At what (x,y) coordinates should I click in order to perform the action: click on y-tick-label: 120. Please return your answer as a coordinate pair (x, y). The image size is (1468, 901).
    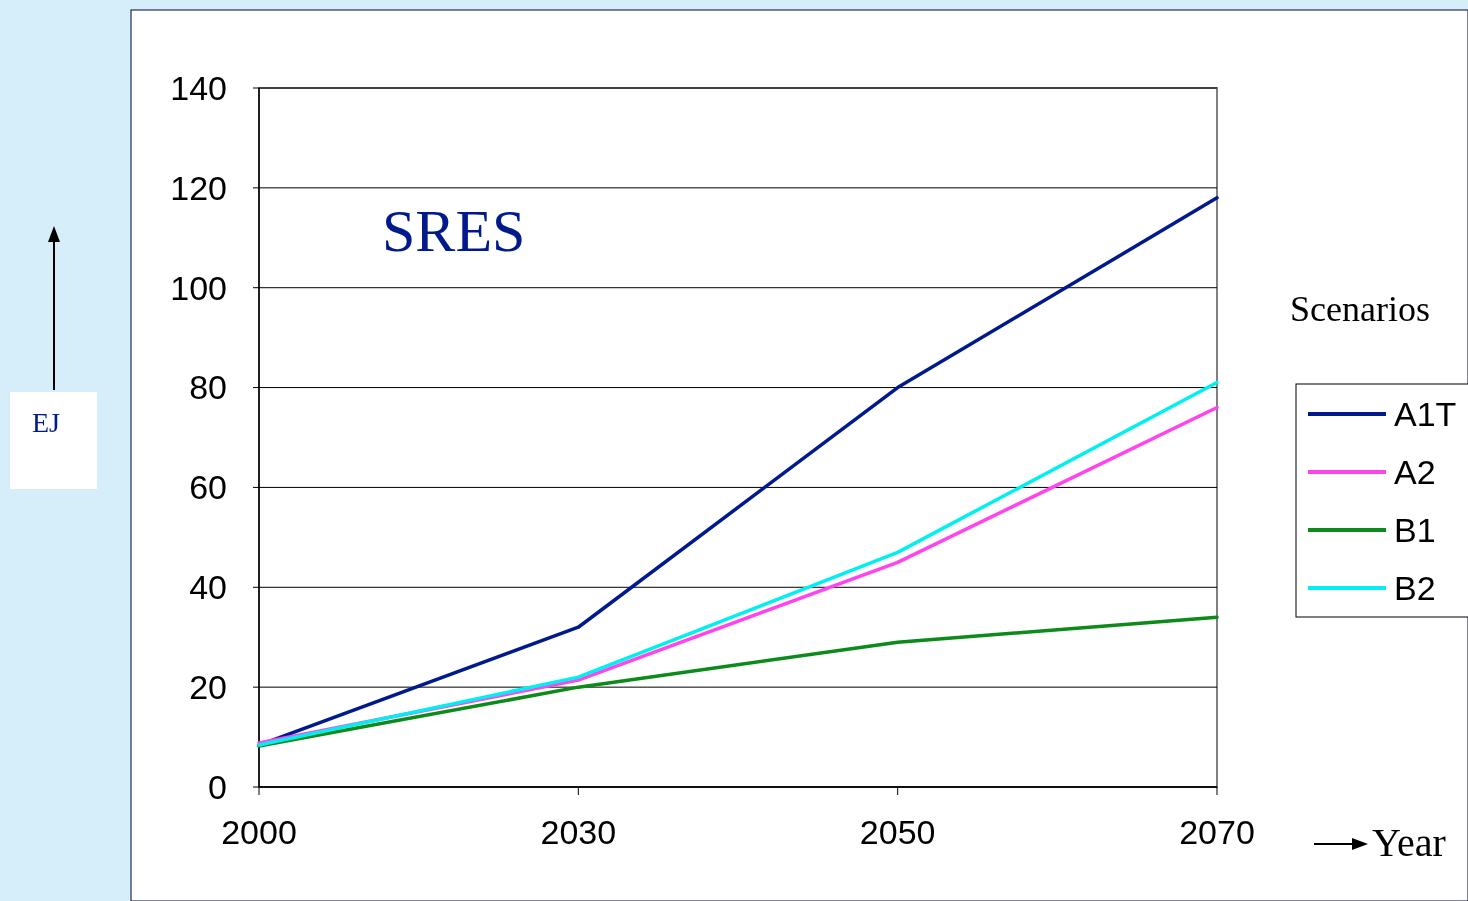
    Looking at the image, I should click on (198, 187).